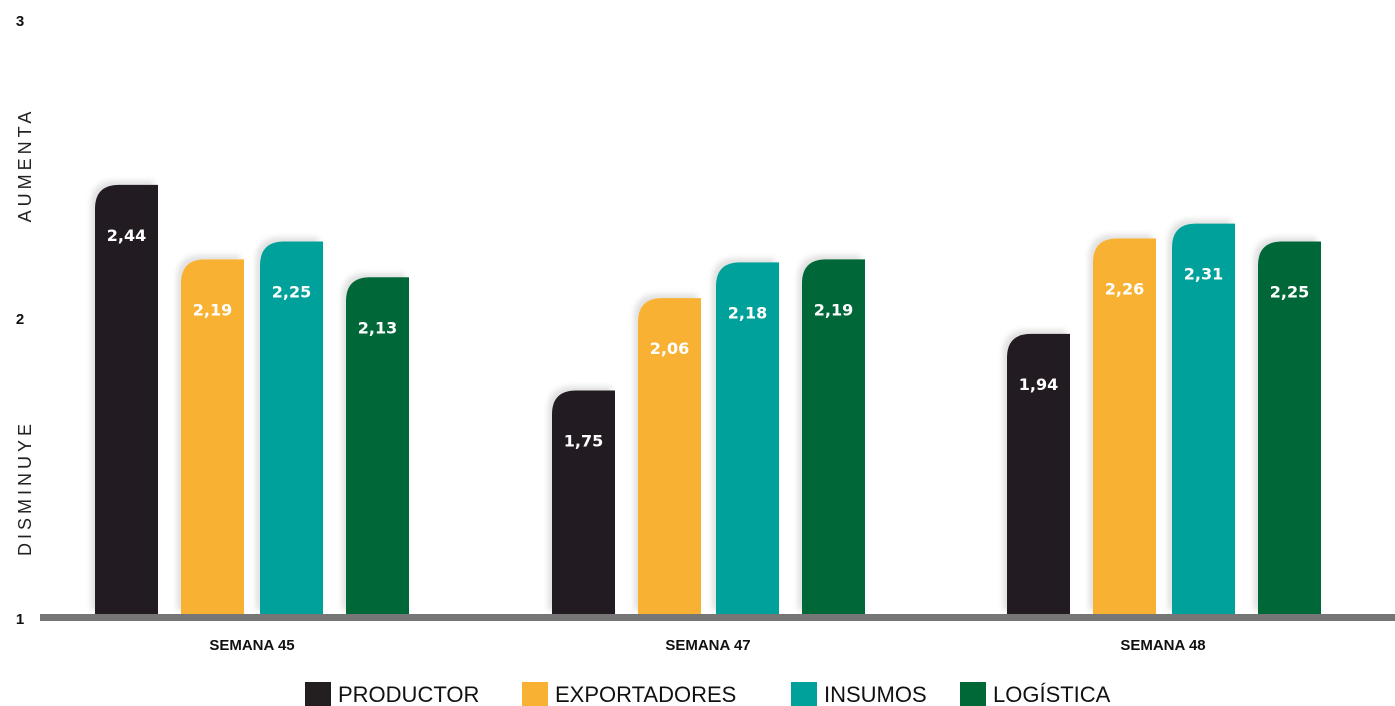 The height and width of the screenshot is (706, 1395). I want to click on legend-label: EXPORTADORES, so click(645, 694).